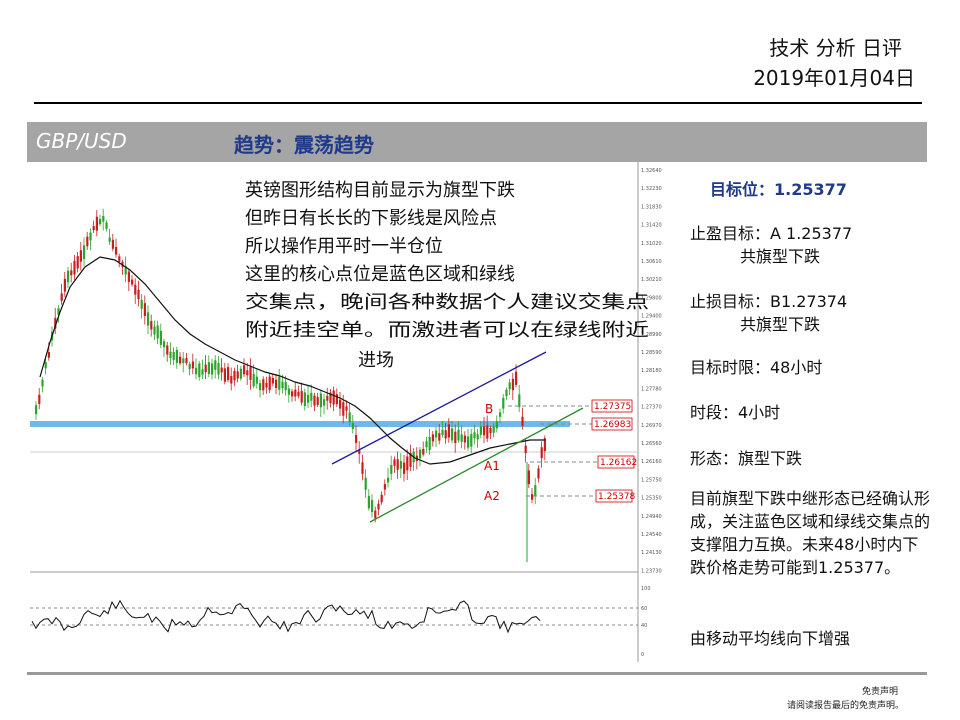  I want to click on moving-average-note: 由移动平均线向下增强, so click(770, 638).